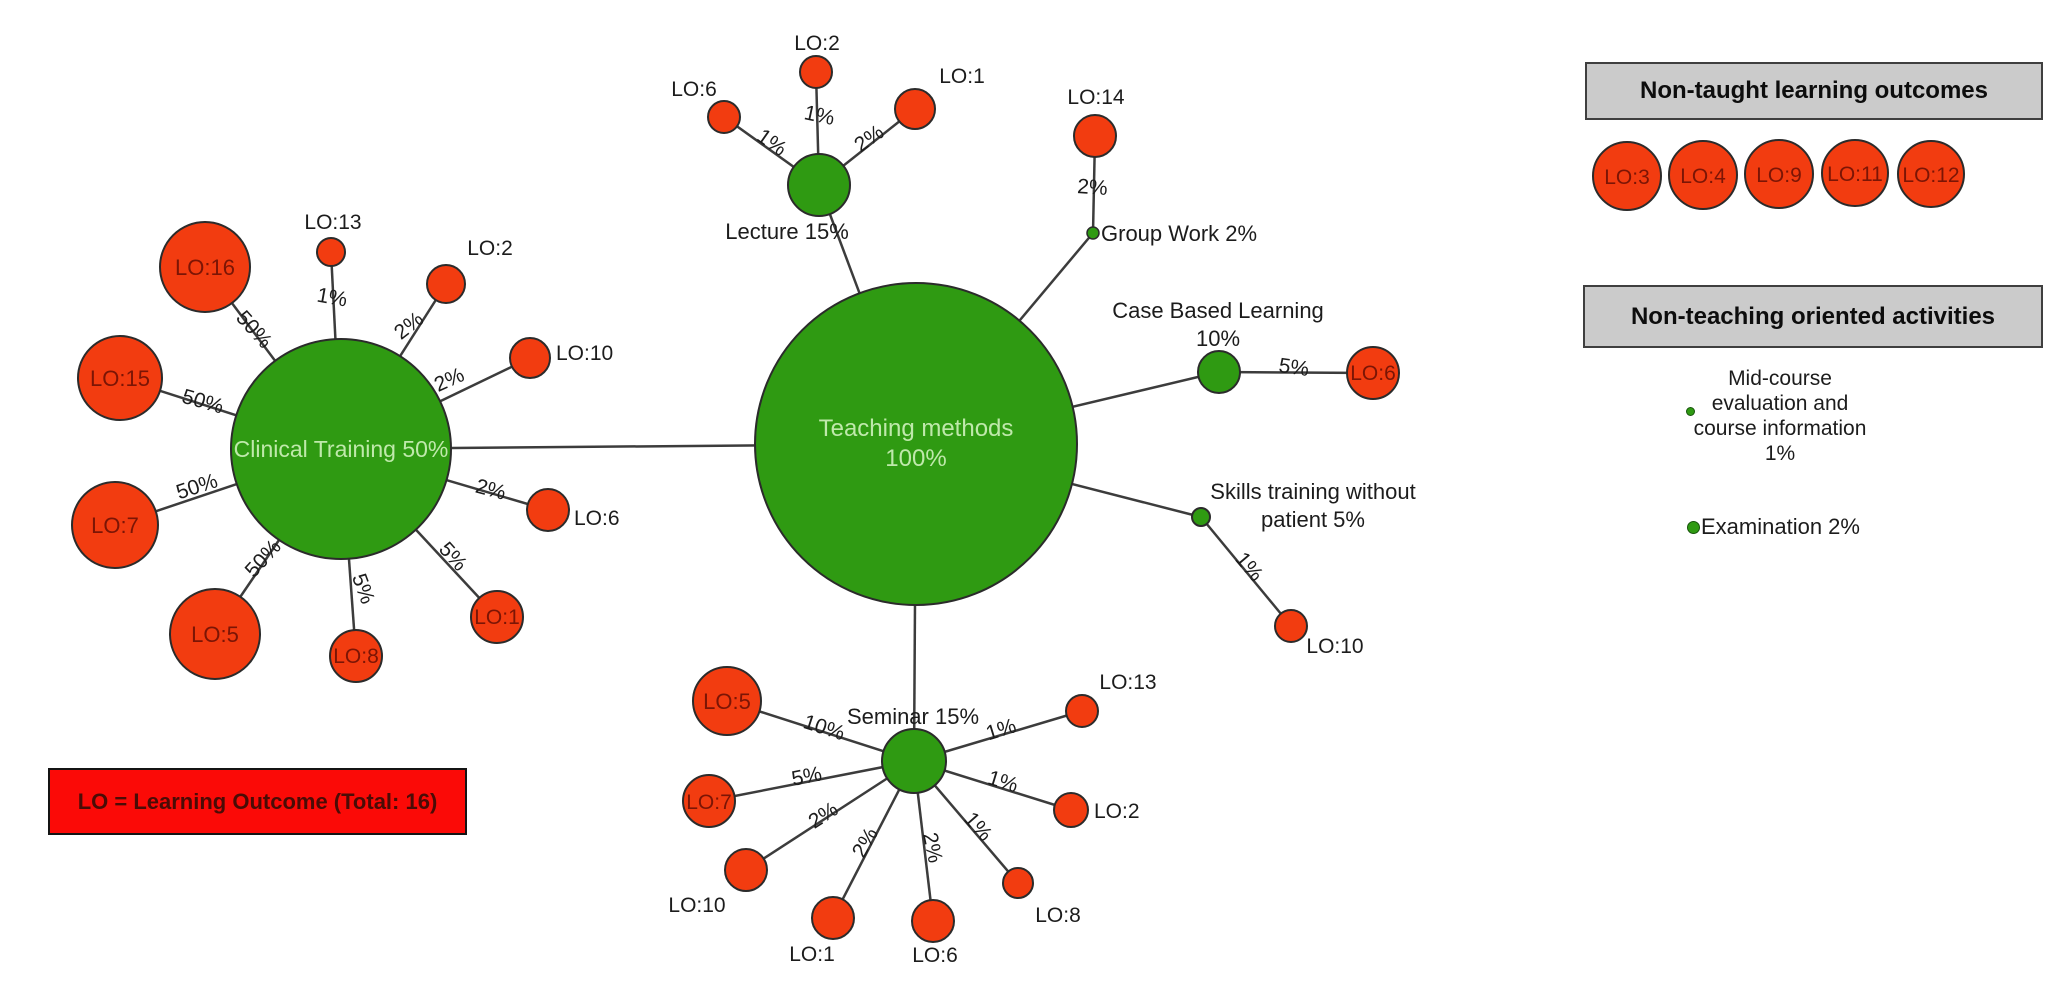  I want to click on node-label-s_lo5: LO:5, so click(727, 701).